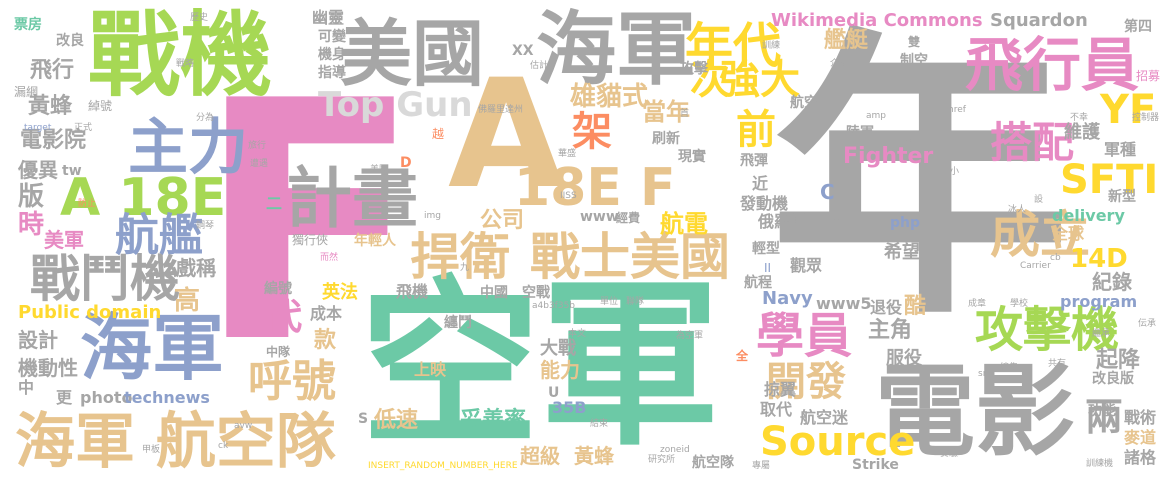 The width and height of the screenshot is (1175, 482). What do you see at coordinates (465, 268) in the screenshot?
I see `tiny-word: 九` at bounding box center [465, 268].